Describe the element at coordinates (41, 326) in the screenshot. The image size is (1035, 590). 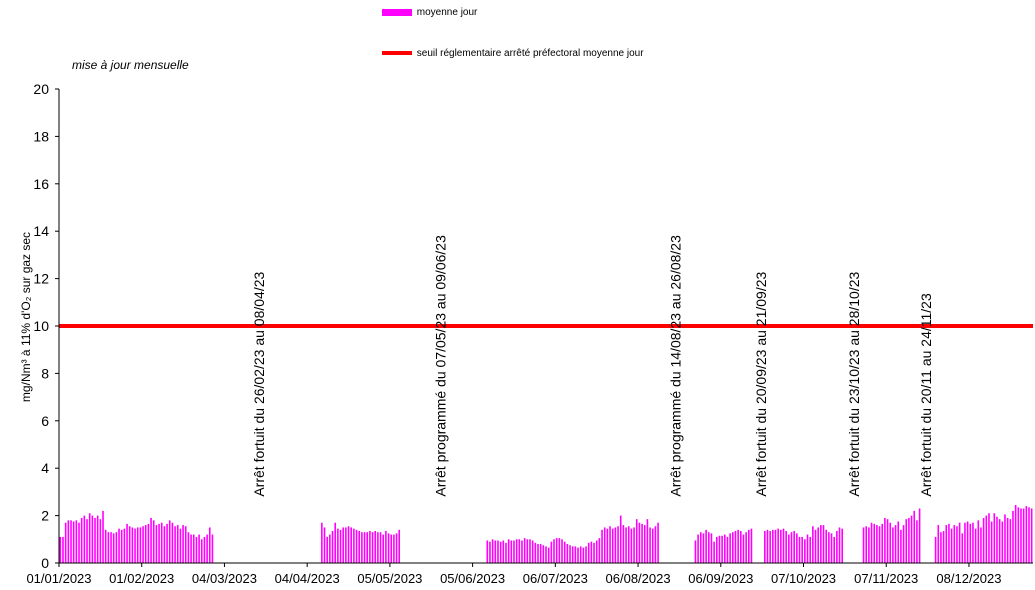
I see `y-tick-label: 10` at that location.